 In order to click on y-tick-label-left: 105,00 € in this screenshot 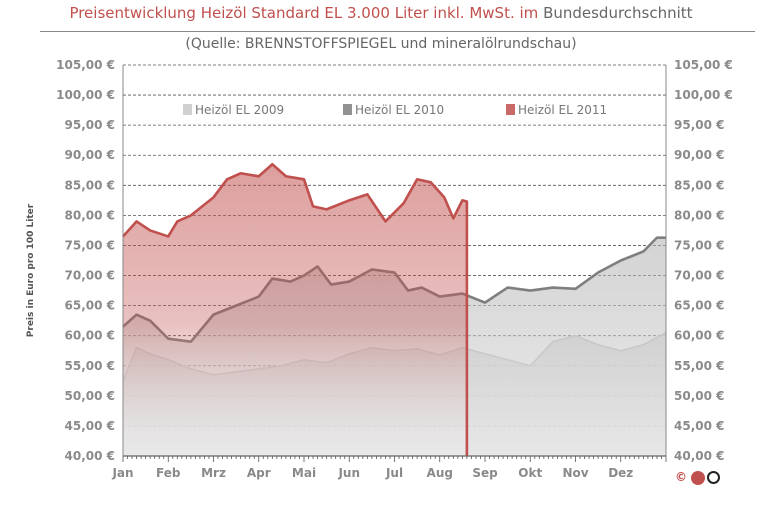, I will do `click(85, 65)`.